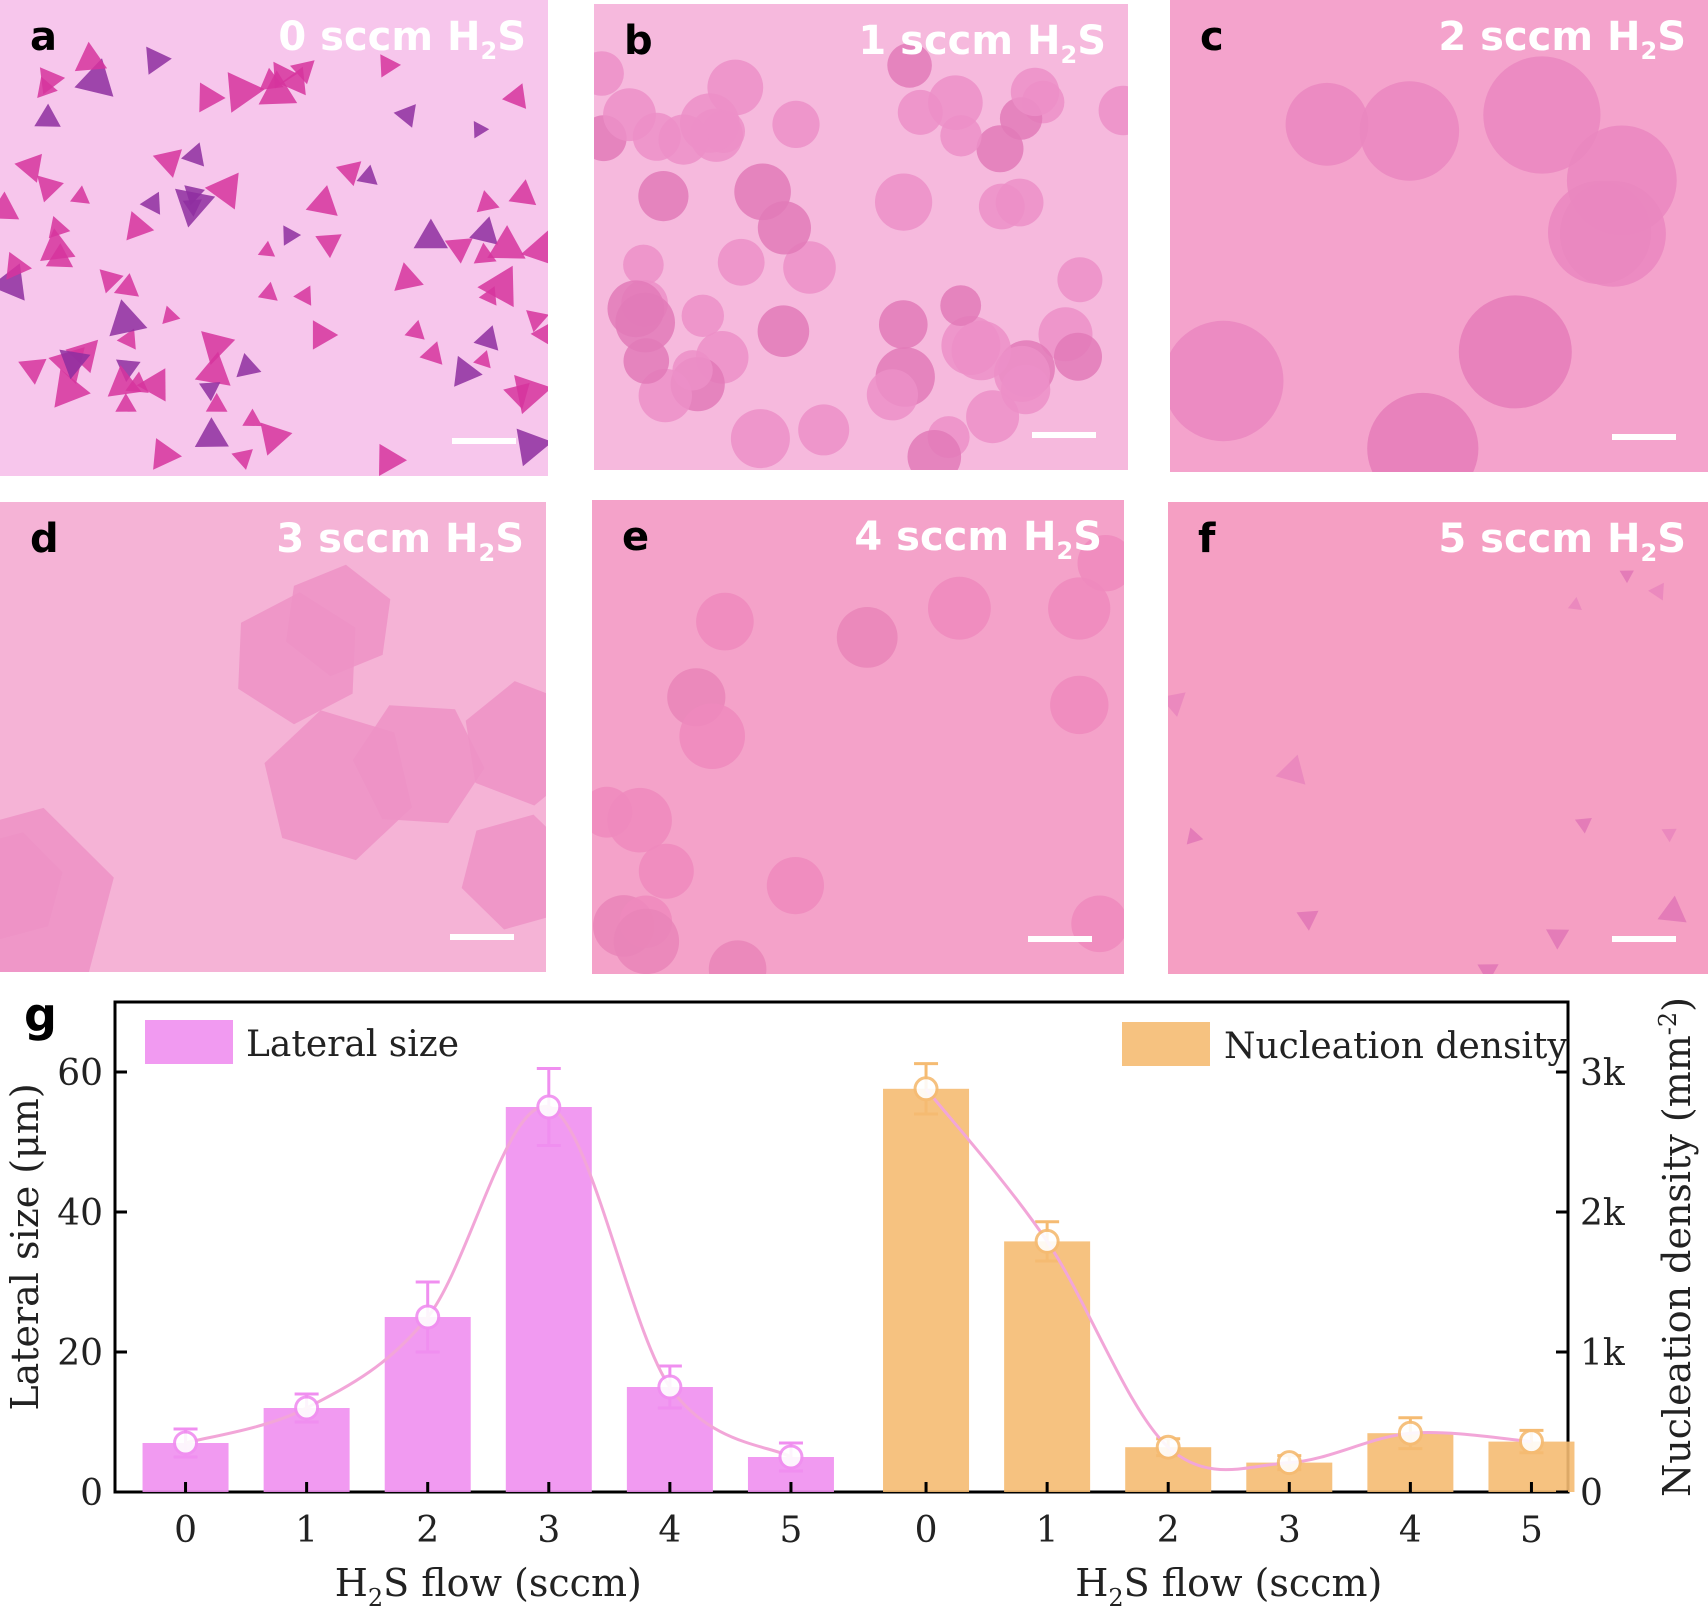  What do you see at coordinates (1603, 1213) in the screenshot?
I see `y2-tick-label: 2k` at bounding box center [1603, 1213].